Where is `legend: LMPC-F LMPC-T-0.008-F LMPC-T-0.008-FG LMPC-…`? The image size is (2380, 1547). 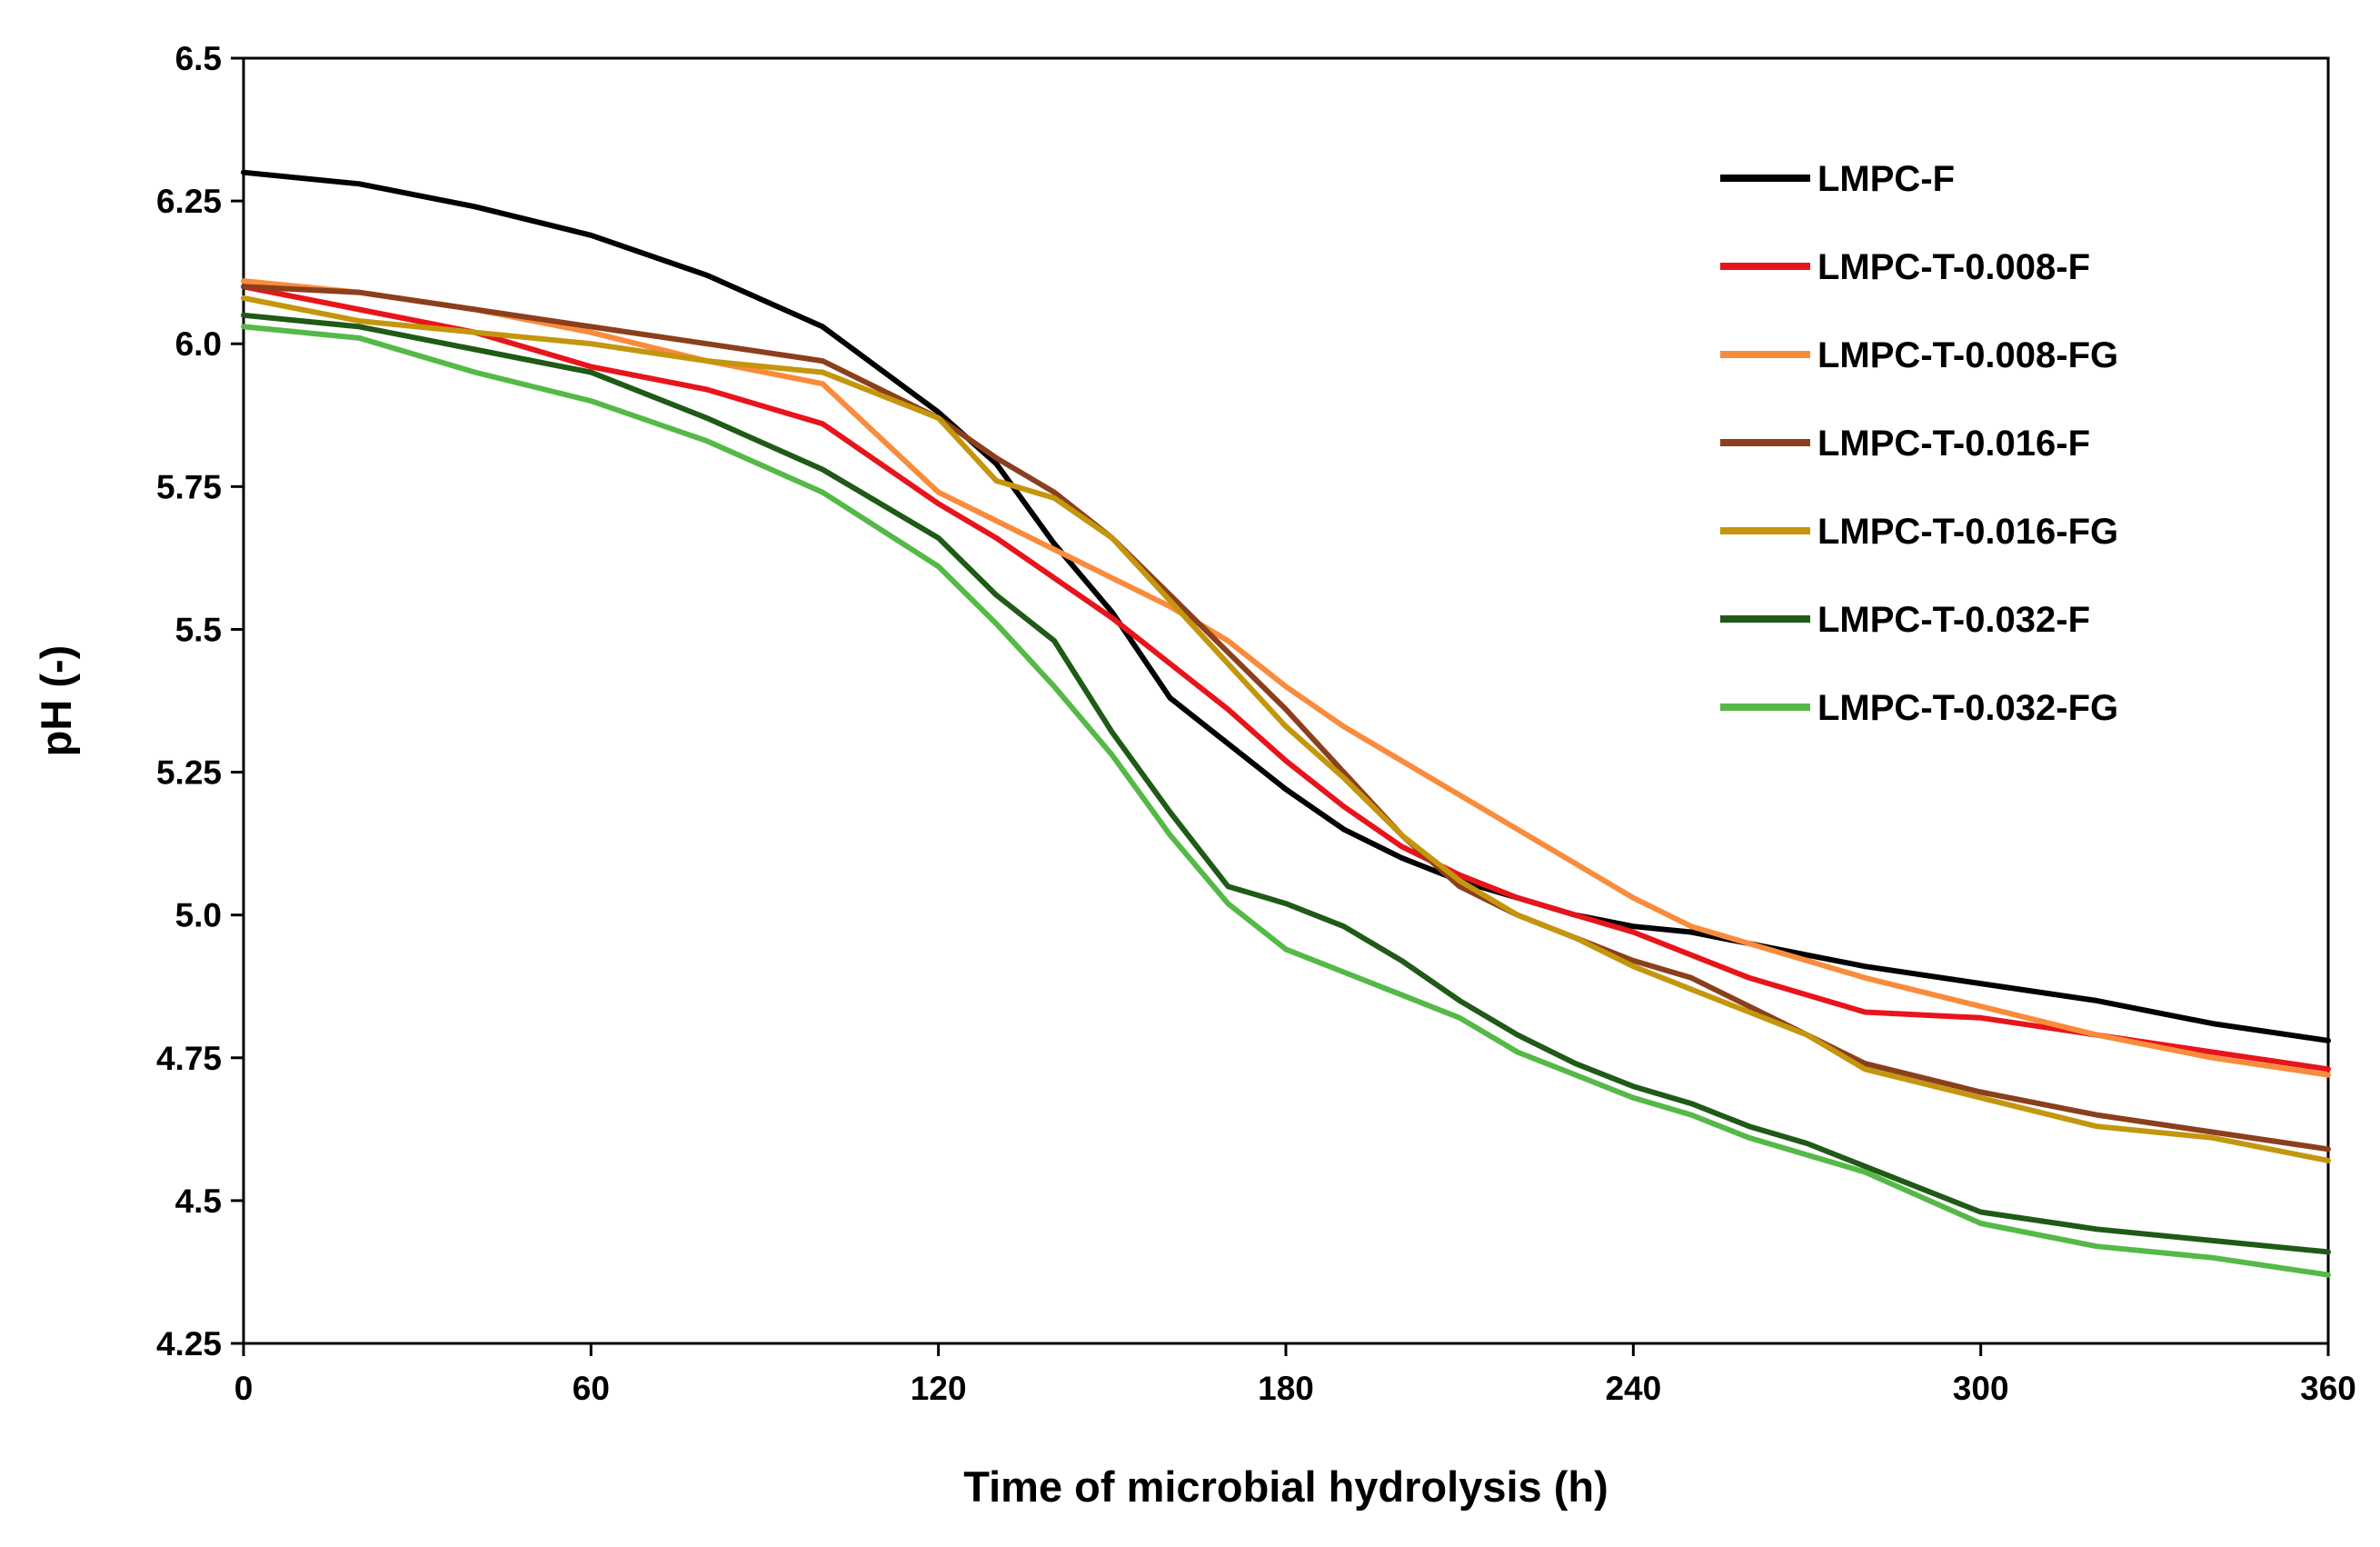
legend: LMPC-F LMPC-T-0.008-F LMPC-T-0.008-FG LMPC-… is located at coordinates (1919, 444).